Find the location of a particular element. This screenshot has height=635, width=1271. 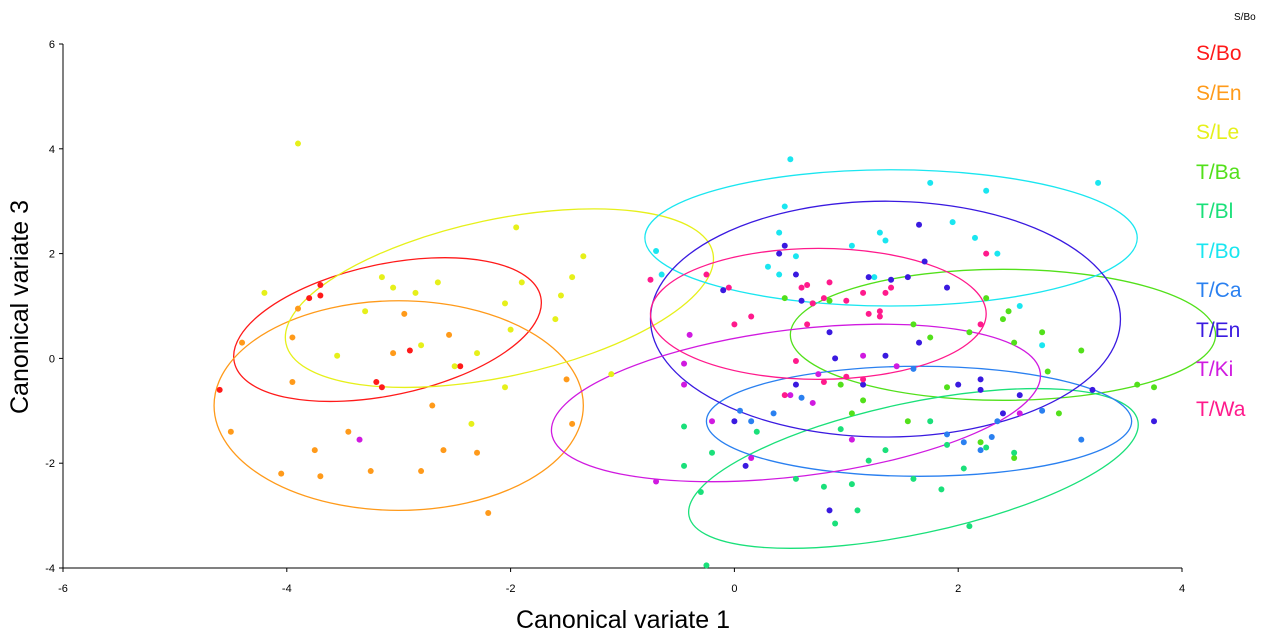

ellipse-t-bl is located at coordinates (913, 468).